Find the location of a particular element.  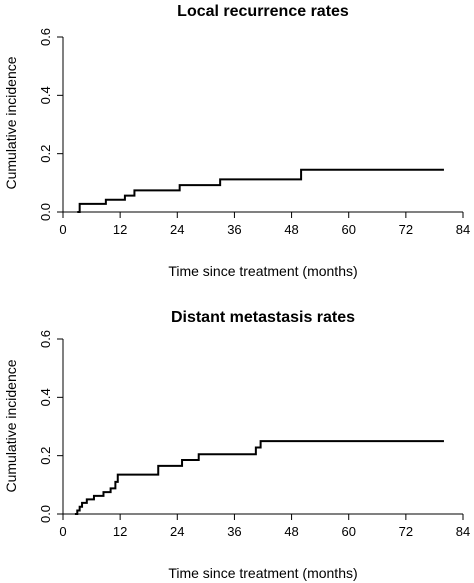

panel-title: Local recurrence rates is located at coordinates (263, 11).